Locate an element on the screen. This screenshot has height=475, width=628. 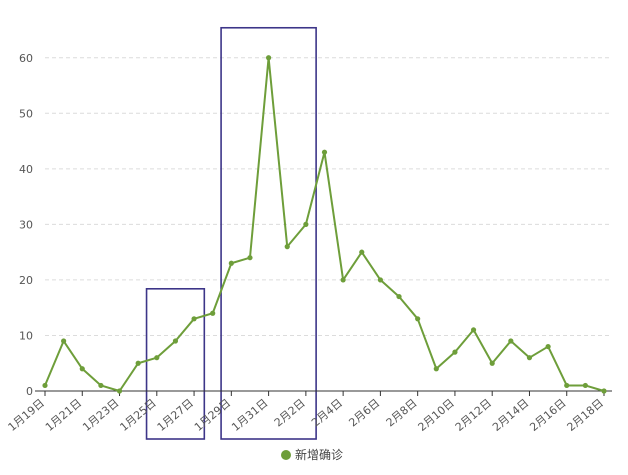
y-tick-label: 20 is located at coordinates (26, 280).